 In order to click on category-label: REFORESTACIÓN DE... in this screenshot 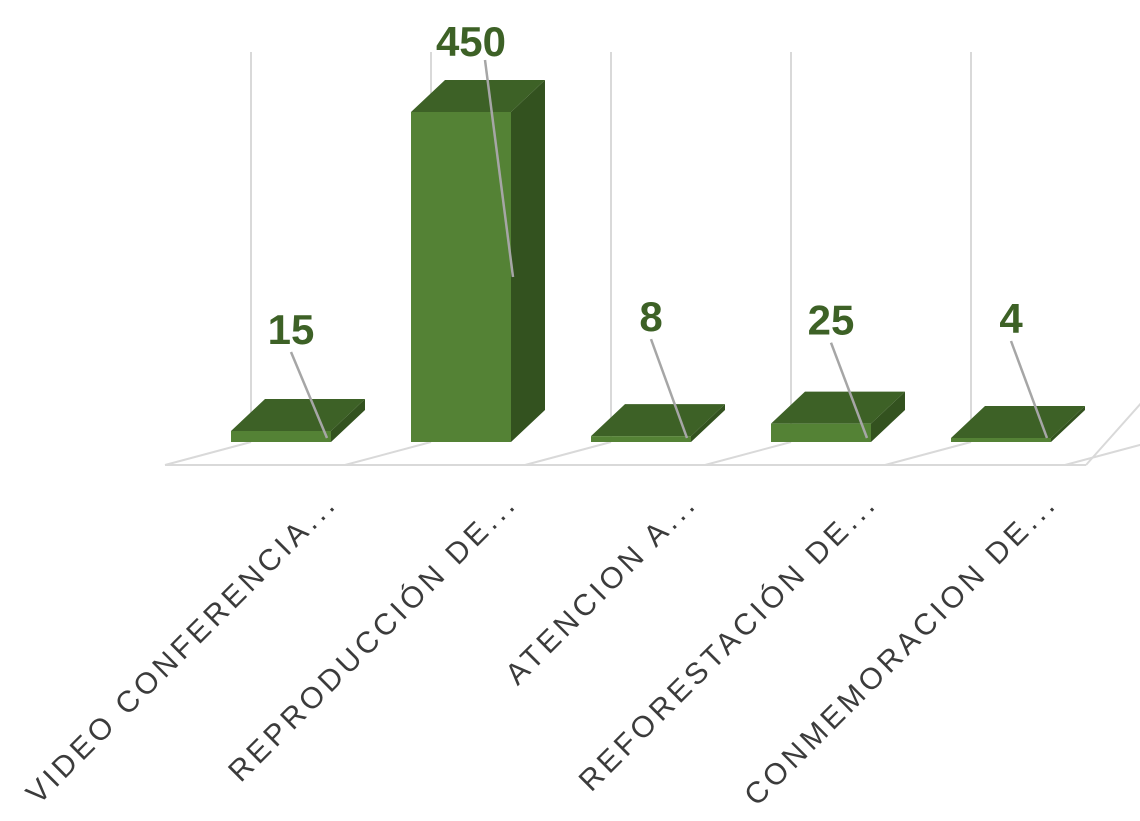, I will do `click(728, 642)`.